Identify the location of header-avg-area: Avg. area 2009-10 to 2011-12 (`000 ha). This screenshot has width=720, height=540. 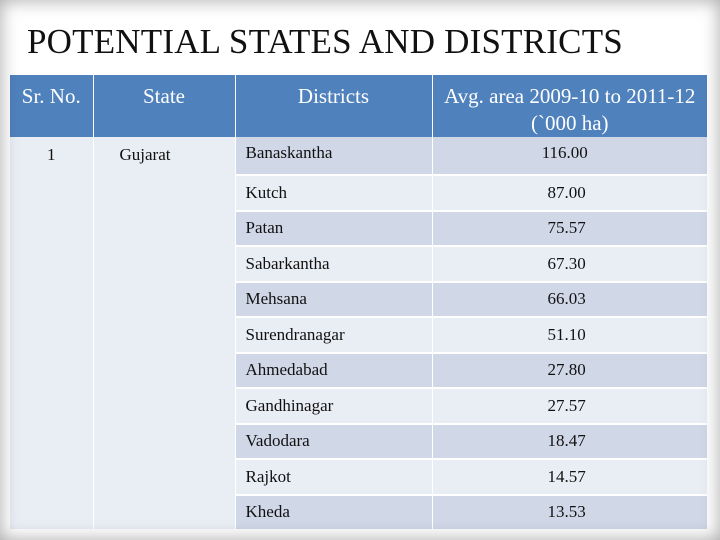
(569, 106).